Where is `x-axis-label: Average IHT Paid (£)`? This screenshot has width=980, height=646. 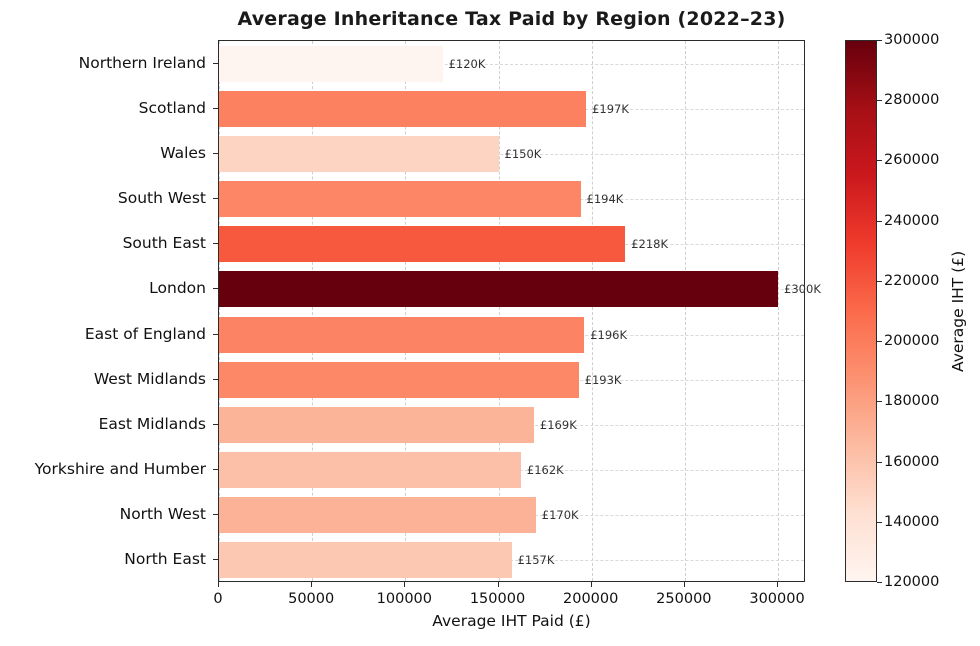 x-axis-label: Average IHT Paid (£) is located at coordinates (511, 621).